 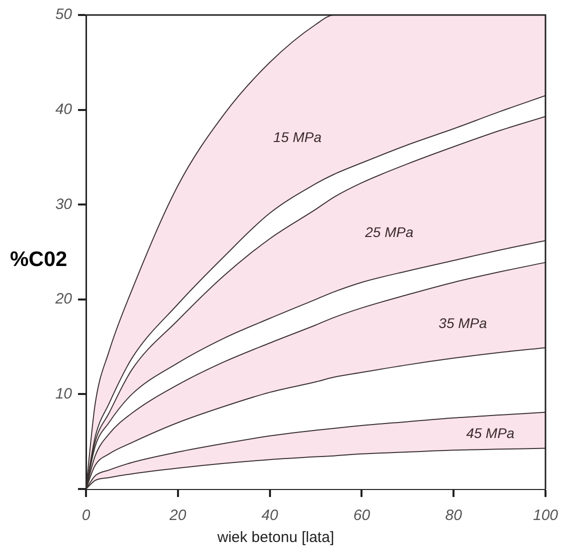 I want to click on x-tick-label: 40, so click(x=270, y=515).